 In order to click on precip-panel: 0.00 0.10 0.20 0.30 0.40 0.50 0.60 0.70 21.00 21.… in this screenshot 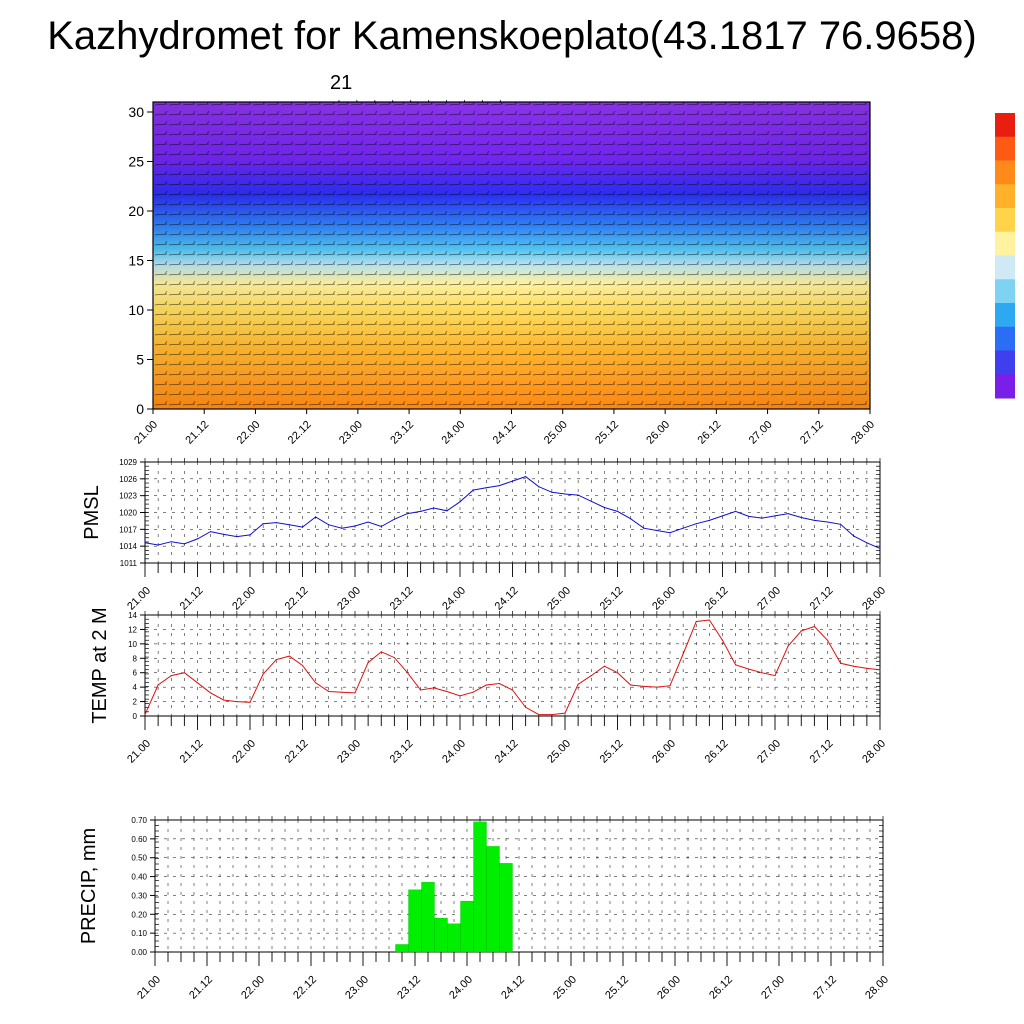, I will do `click(484, 909)`.